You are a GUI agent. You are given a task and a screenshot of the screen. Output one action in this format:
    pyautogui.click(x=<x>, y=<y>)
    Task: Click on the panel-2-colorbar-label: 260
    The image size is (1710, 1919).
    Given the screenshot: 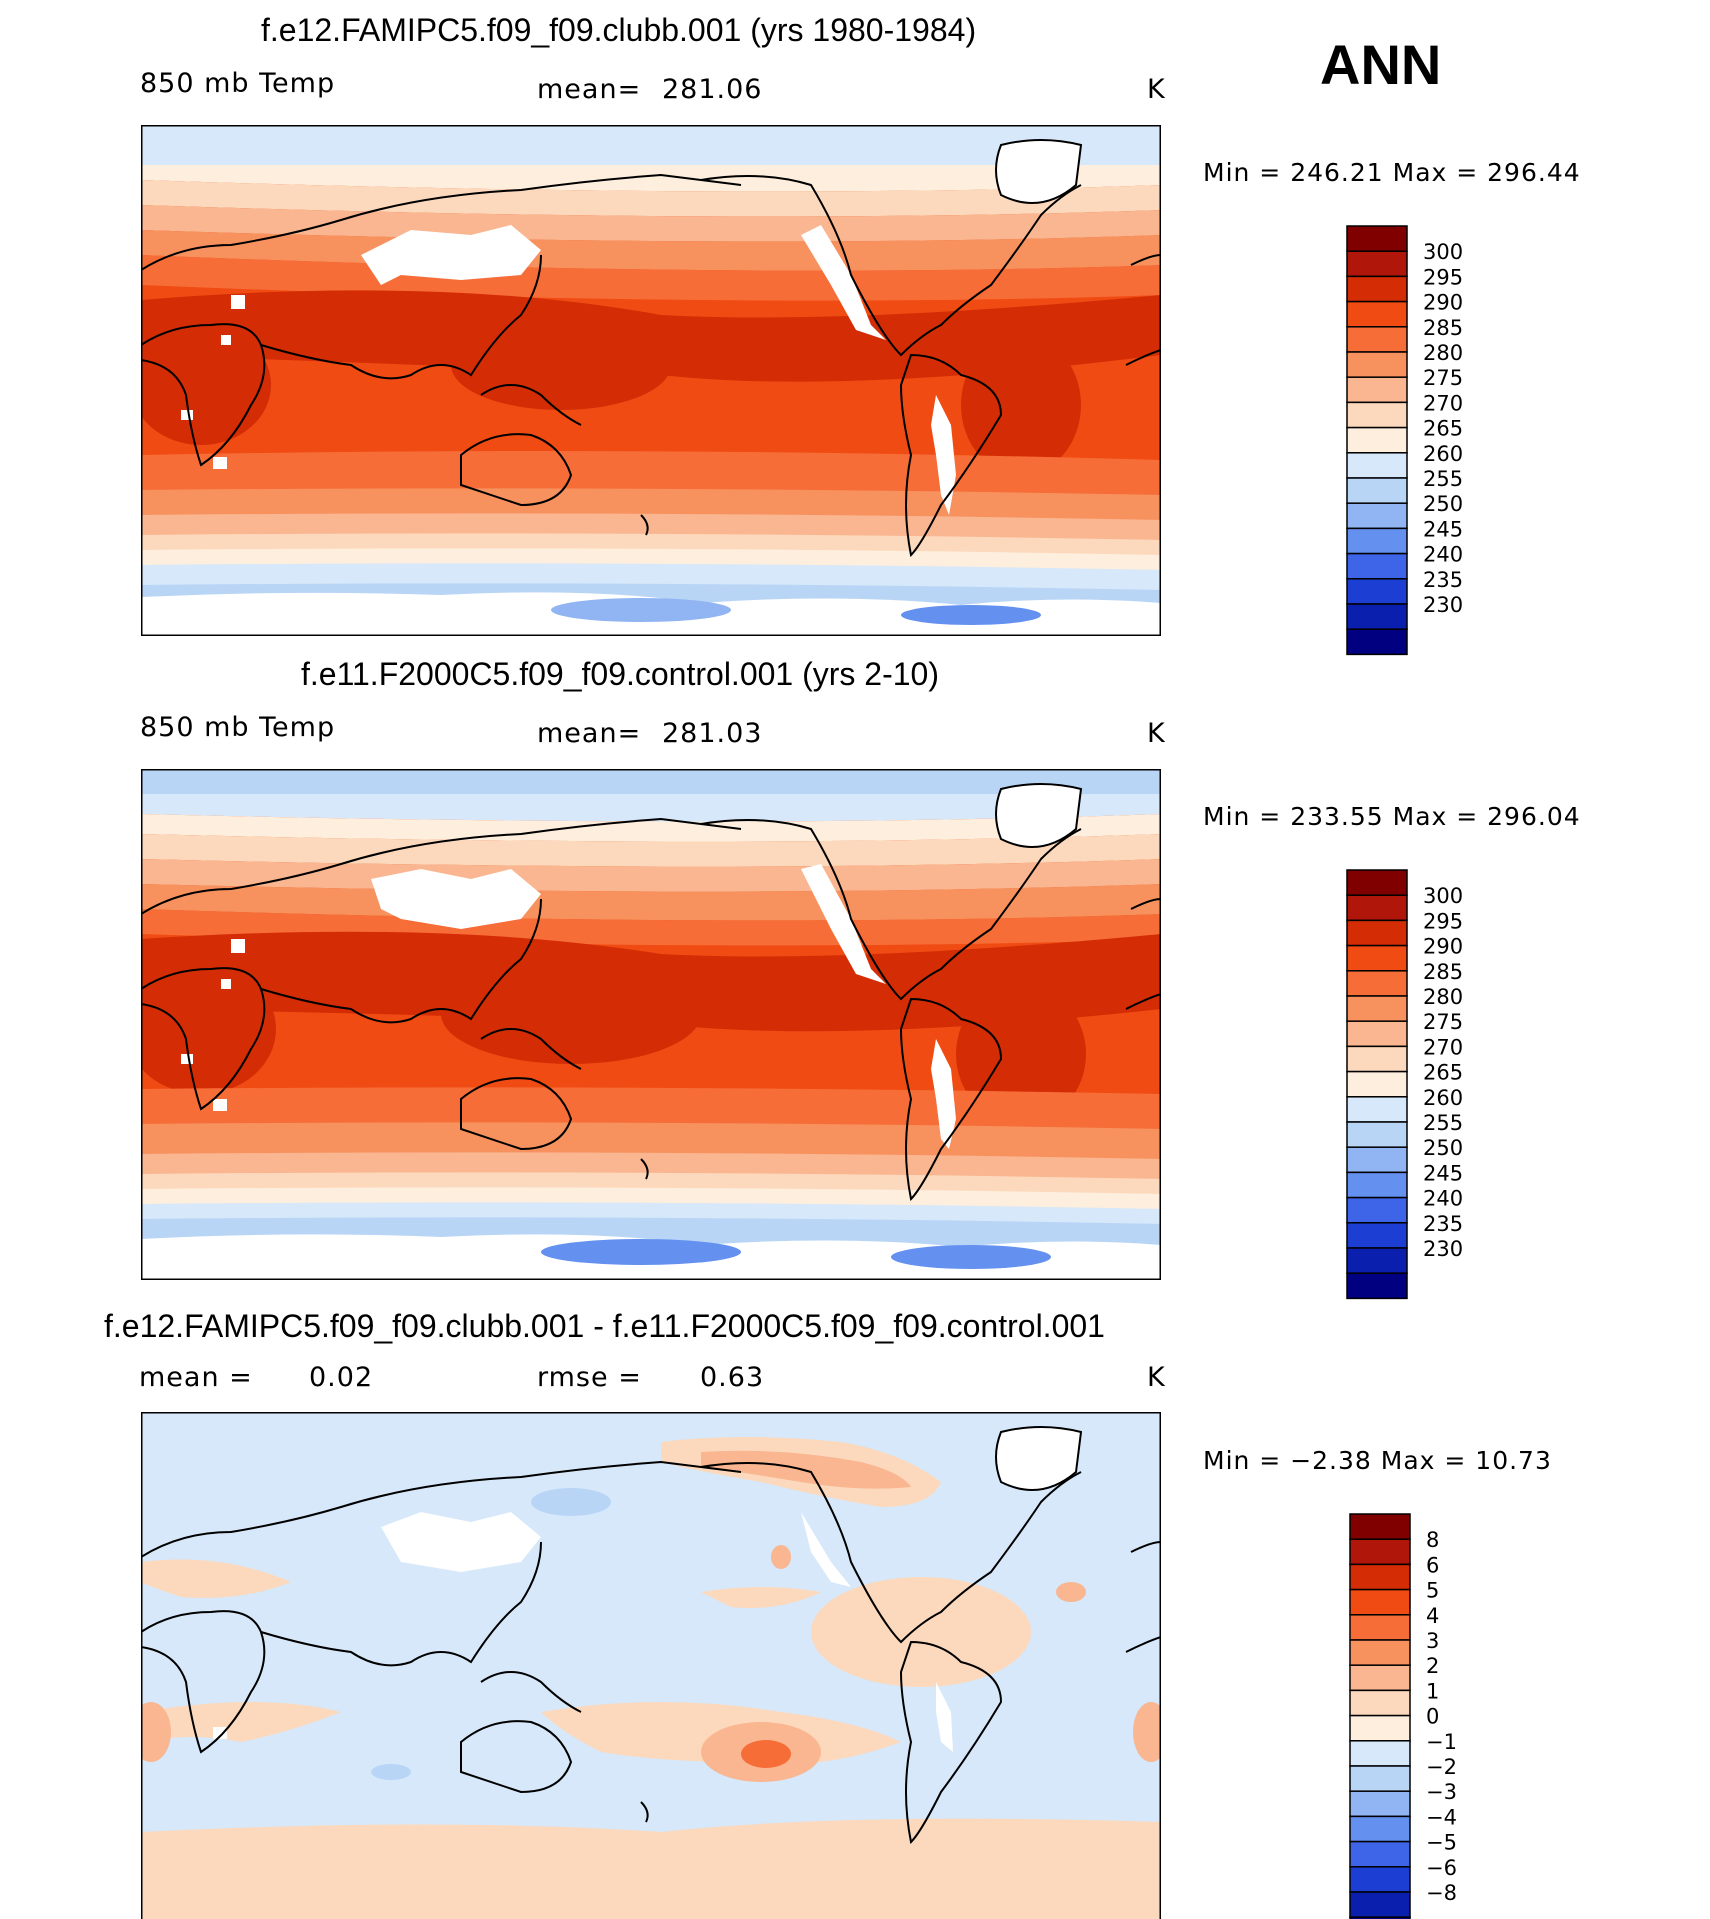 What is the action you would take?
    pyautogui.click(x=1443, y=1098)
    